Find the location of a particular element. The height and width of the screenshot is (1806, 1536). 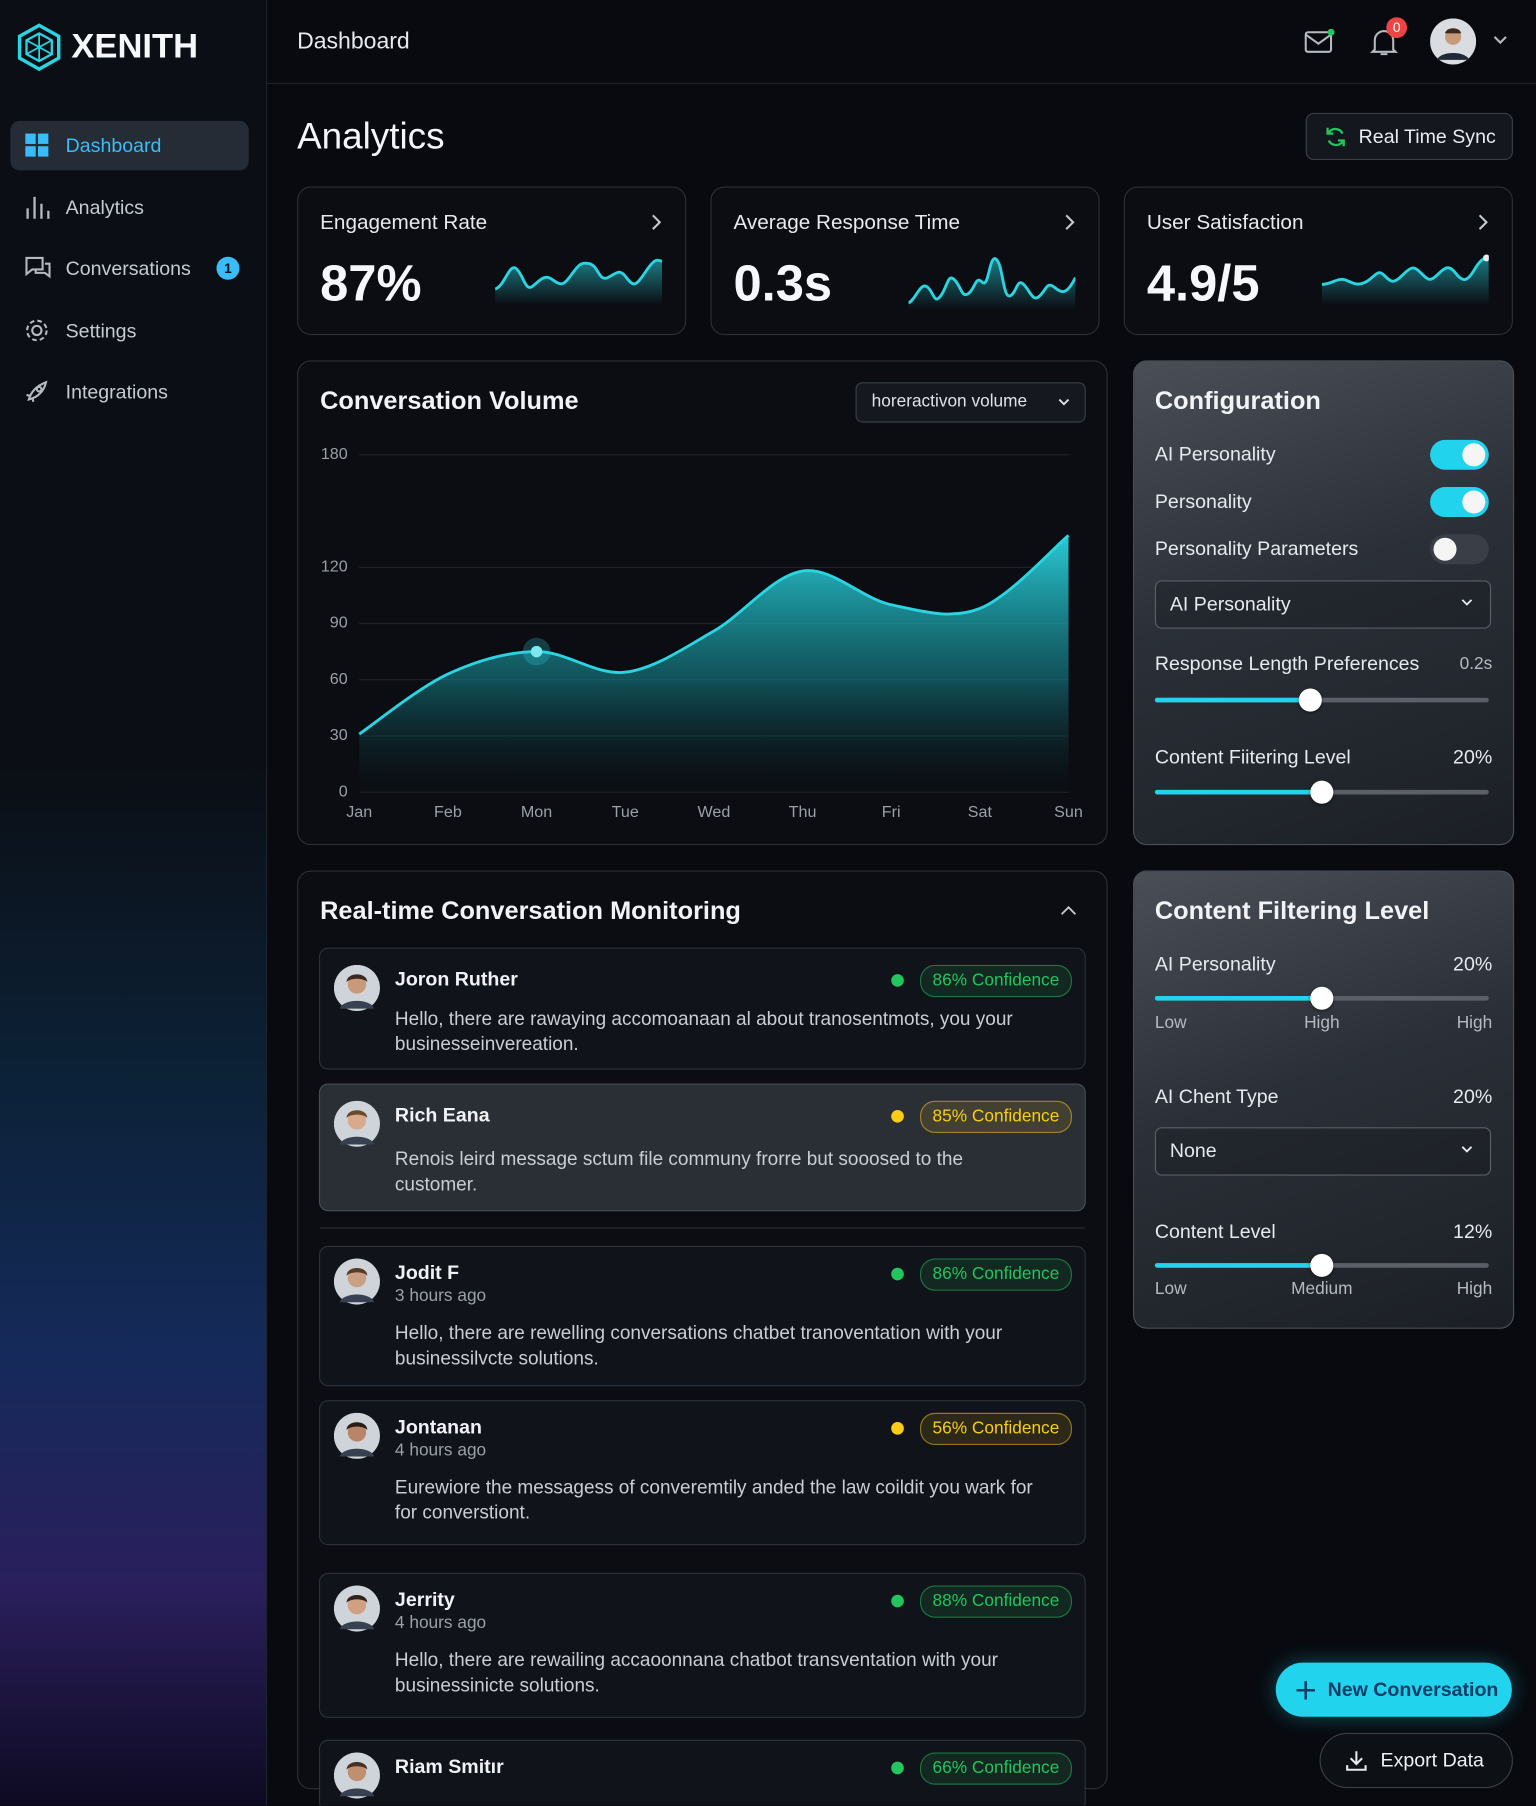

nav-item: Conversations 1 is located at coordinates (129, 269).